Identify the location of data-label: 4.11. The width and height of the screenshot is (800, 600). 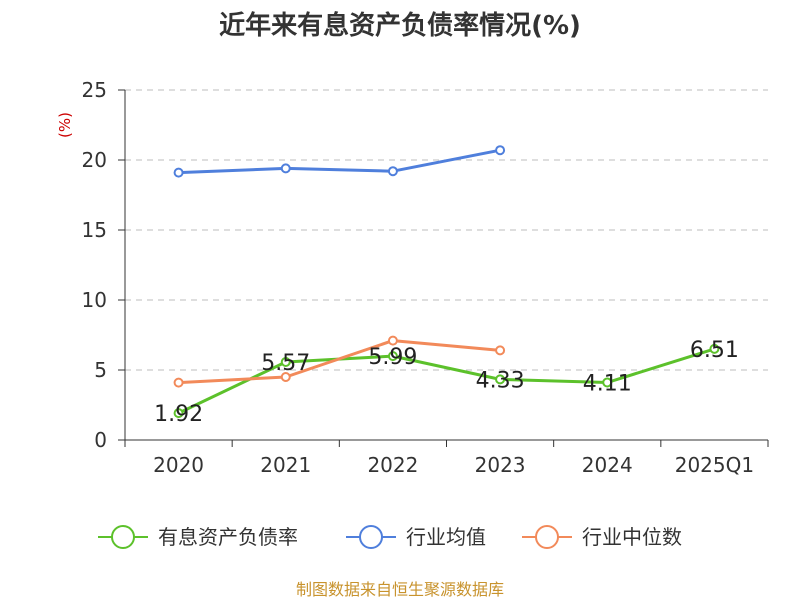
(607, 383).